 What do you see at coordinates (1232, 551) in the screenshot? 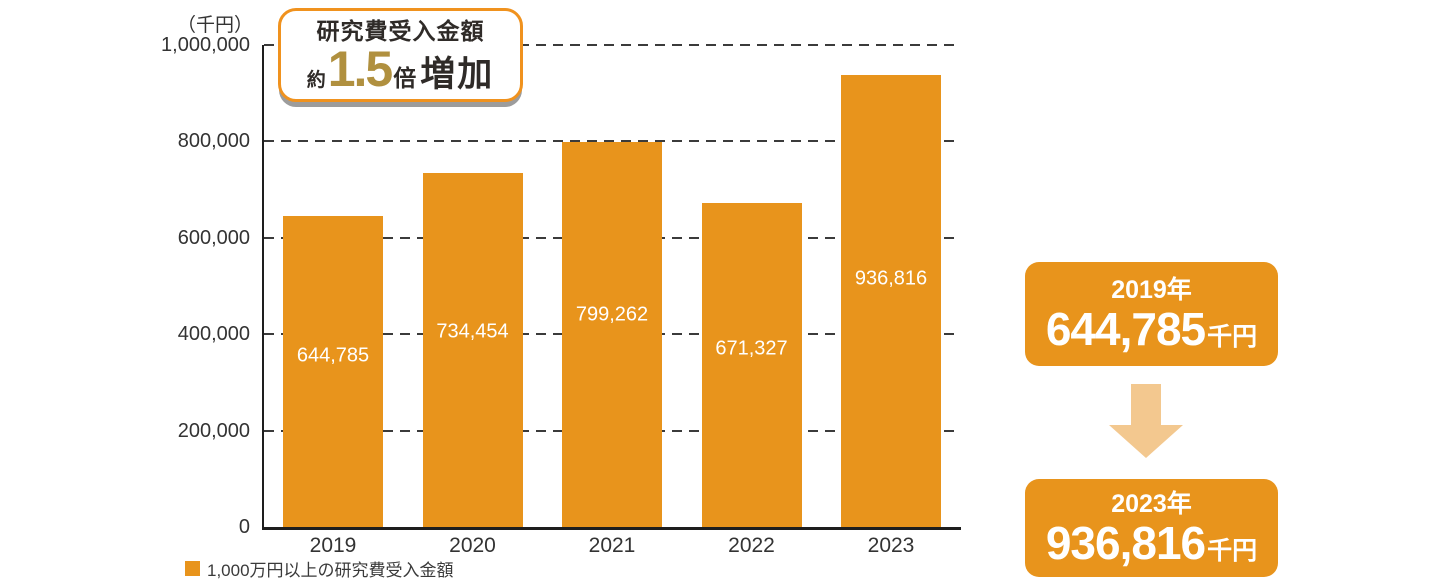
I see `highlight-2023-unit: 千円` at bounding box center [1232, 551].